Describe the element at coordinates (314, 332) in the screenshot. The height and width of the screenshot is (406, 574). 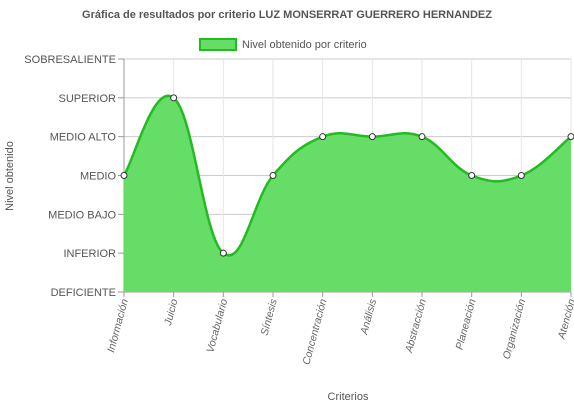
I see `x-tick-label: Concentración` at that location.